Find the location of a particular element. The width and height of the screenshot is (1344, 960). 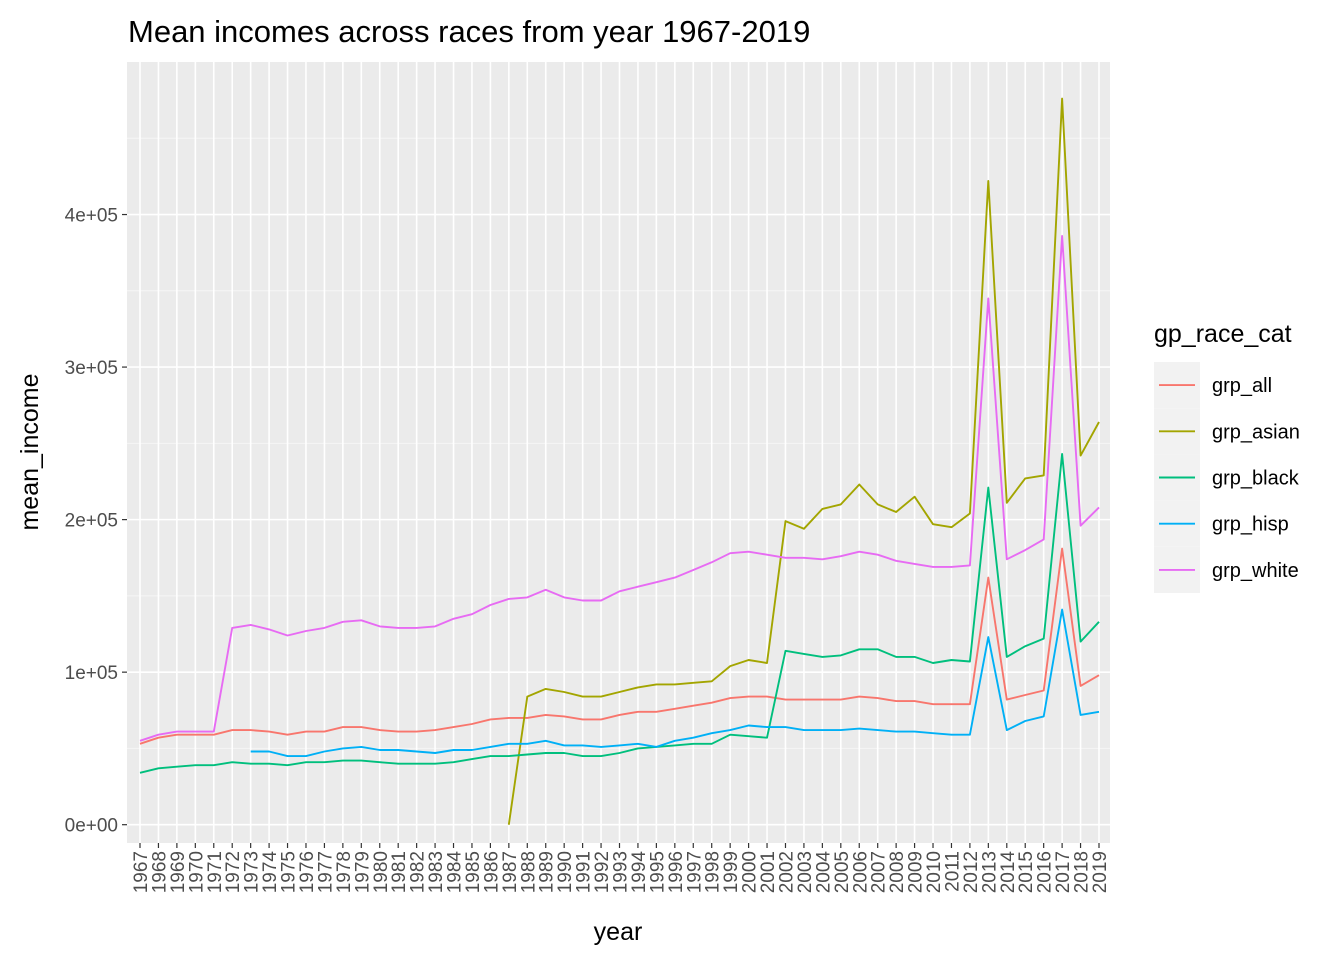

x-tick-label: 1969 is located at coordinates (178, 872).